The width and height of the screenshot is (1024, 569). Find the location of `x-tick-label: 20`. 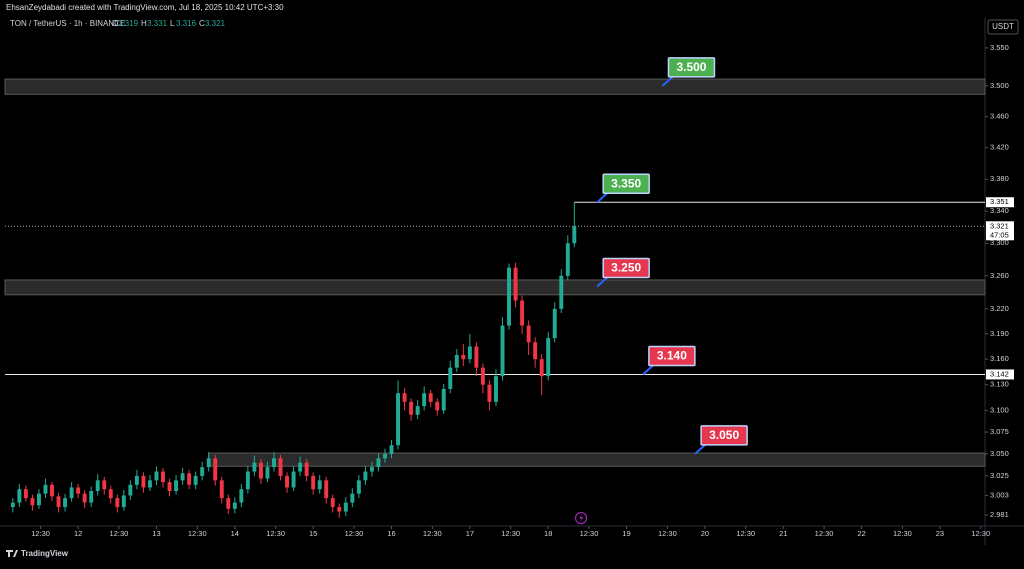

x-tick-label: 20 is located at coordinates (705, 533).